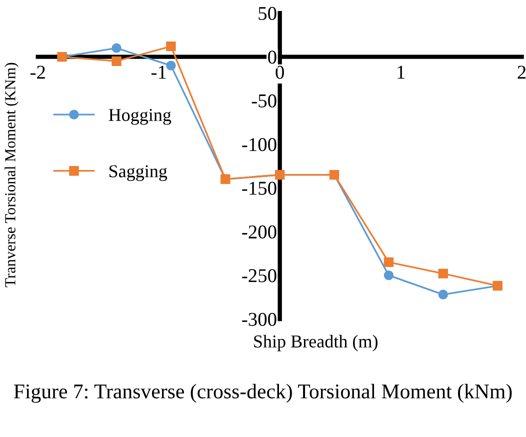  What do you see at coordinates (259, 275) in the screenshot?
I see `y-tick-label: -250` at bounding box center [259, 275].